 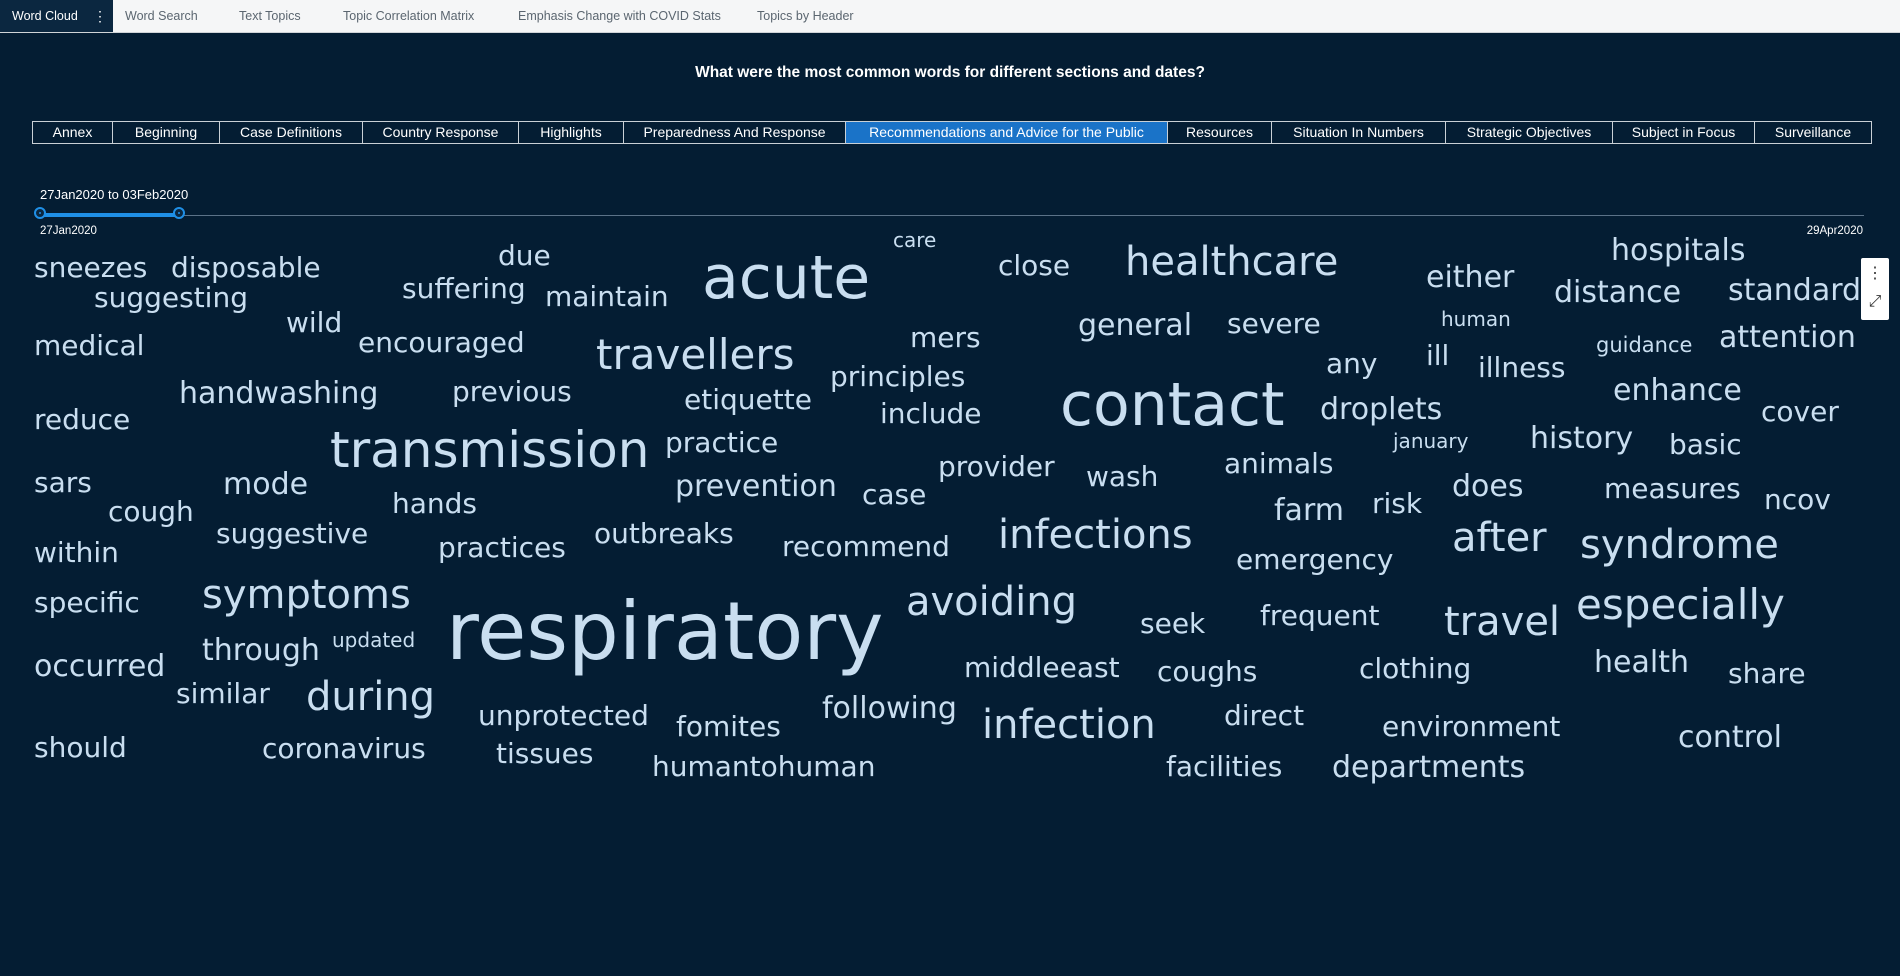 I want to click on word-cloud-word: handwashing, so click(x=279, y=393).